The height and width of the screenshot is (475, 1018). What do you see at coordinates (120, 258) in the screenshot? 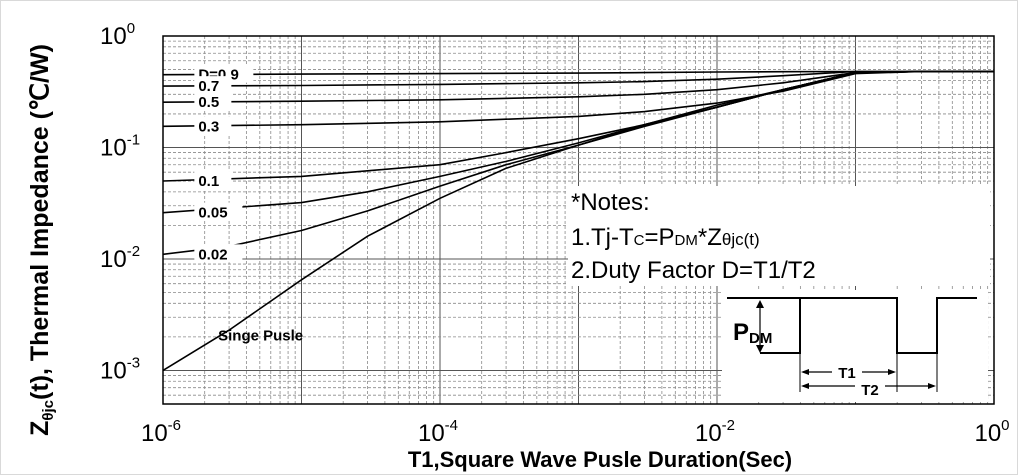
I see `y-tick-label: 10⁻²` at bounding box center [120, 258].